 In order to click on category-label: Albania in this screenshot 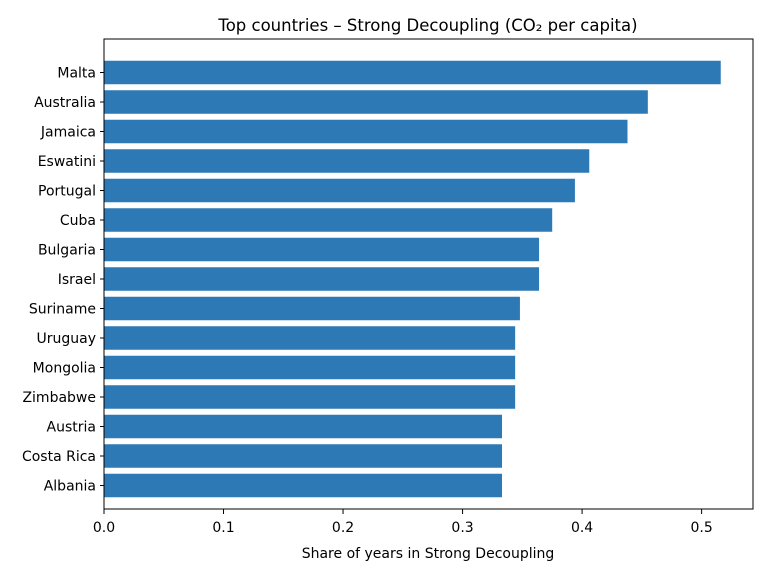, I will do `click(70, 487)`.